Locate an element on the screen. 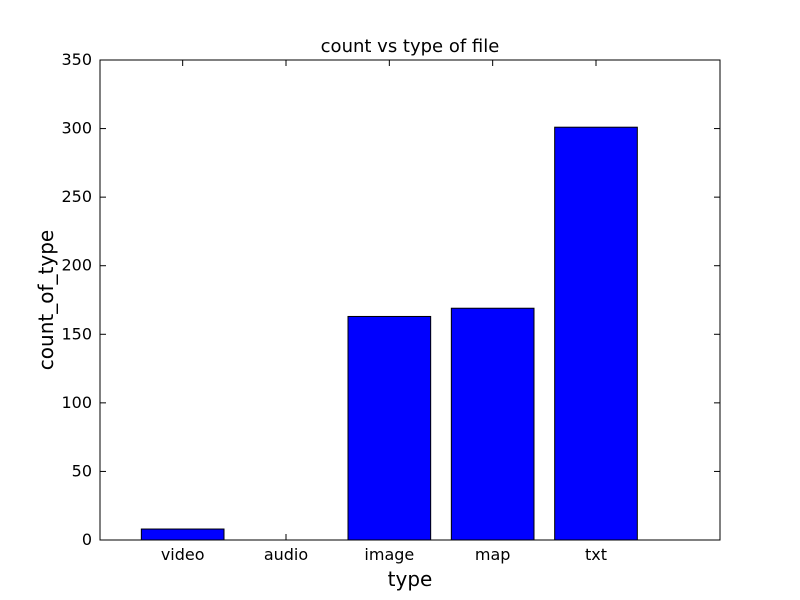 This screenshot has width=800, height=600. x-tick-label: video is located at coordinates (183, 554).